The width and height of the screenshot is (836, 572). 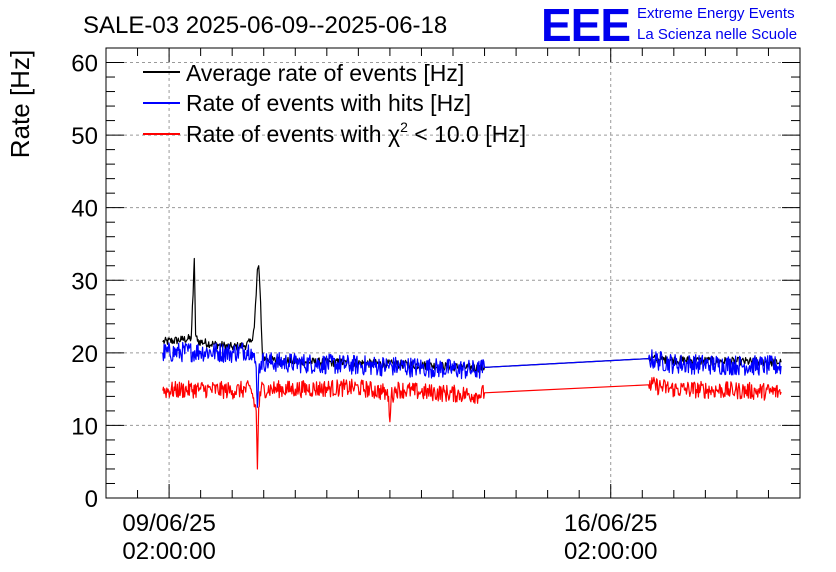 What do you see at coordinates (585, 25) in the screenshot?
I see `eee-logo-mark: EEE` at bounding box center [585, 25].